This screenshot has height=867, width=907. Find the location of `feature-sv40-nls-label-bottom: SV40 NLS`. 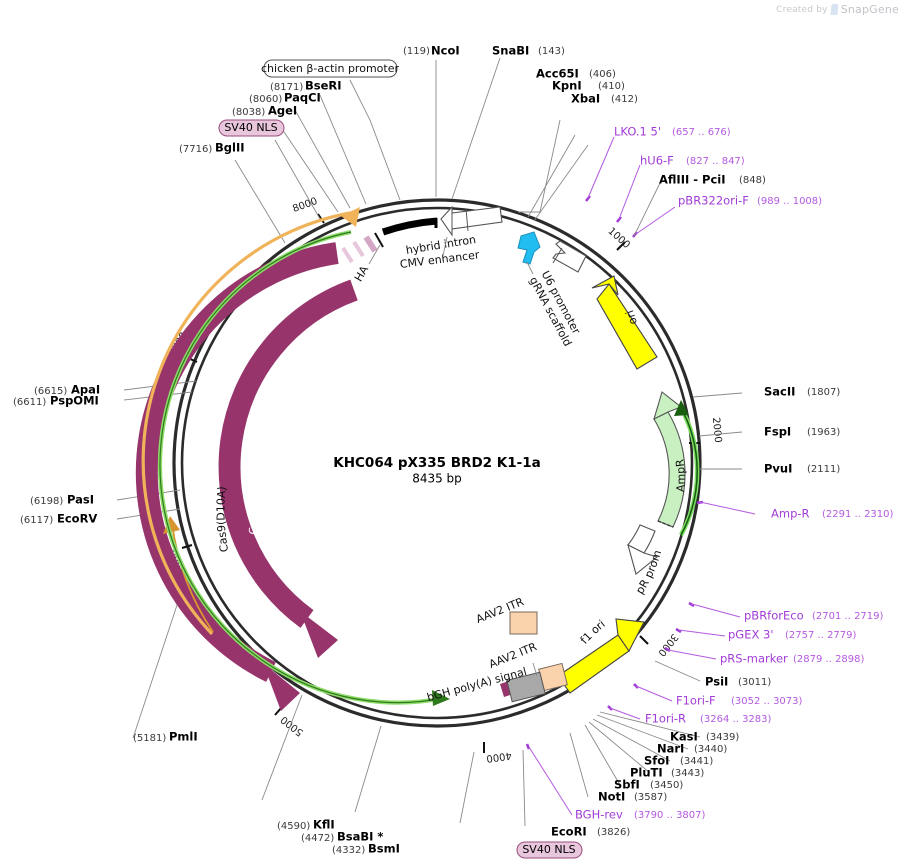

feature-sv40-nls-label-bottom: SV40 NLS is located at coordinates (549, 850).